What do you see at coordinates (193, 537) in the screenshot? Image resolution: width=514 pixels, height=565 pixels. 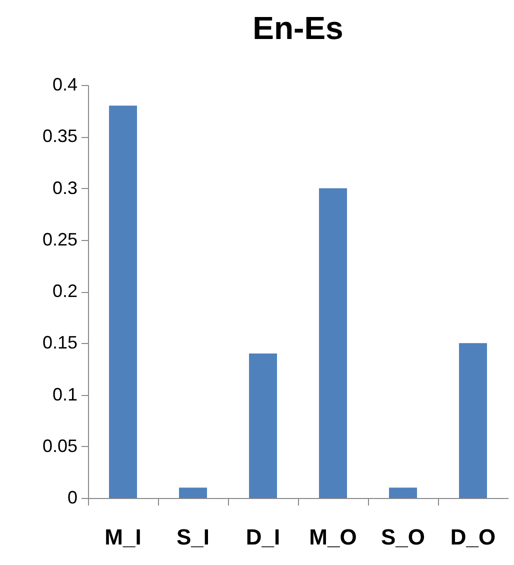 I see `x-tick-label: S_I` at bounding box center [193, 537].